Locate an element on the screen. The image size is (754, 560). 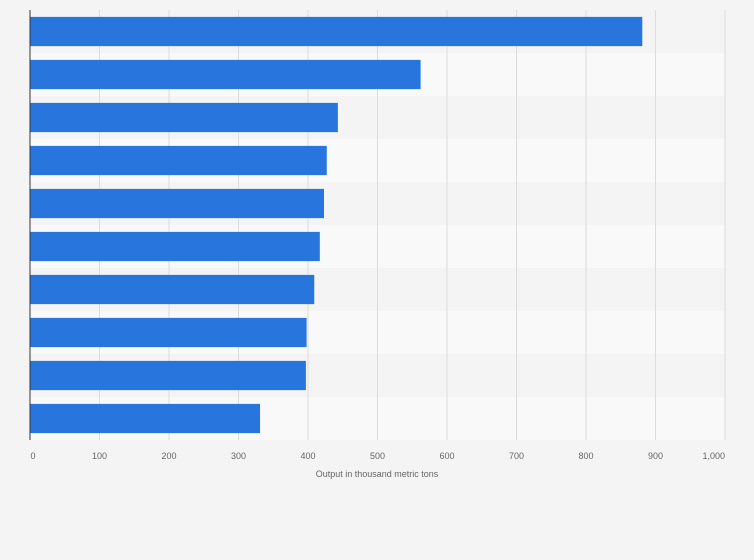
x-tick-label: 100 is located at coordinates (99, 456).